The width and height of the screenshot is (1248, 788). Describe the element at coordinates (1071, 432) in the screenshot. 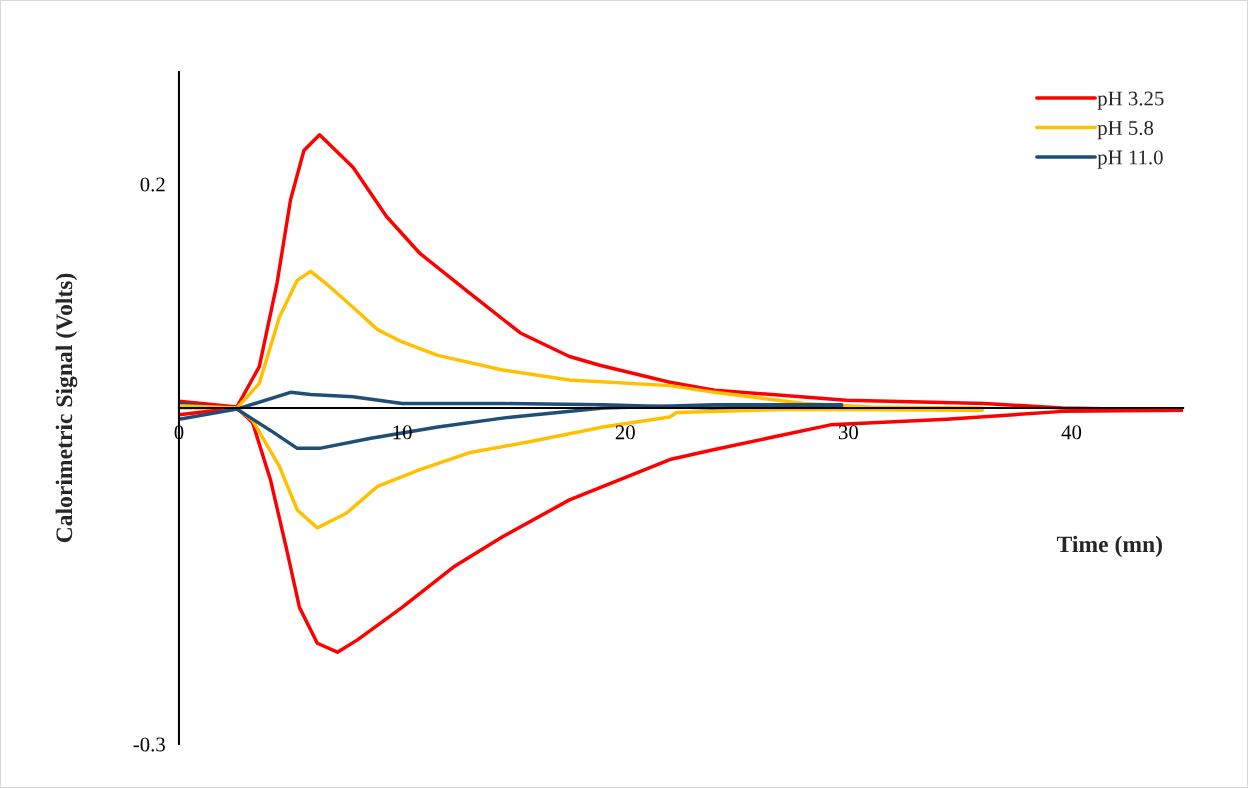

I see `x-tick-label: 40` at that location.